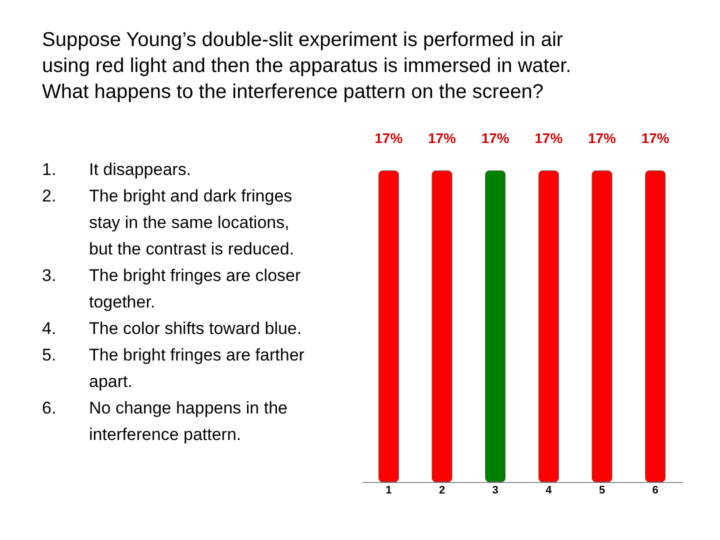 This screenshot has width=720, height=540. Describe the element at coordinates (168, 222) in the screenshot. I see `text: 2. The bright and dark fringes stay in the same locations, but the contrast is reduced.` at that location.